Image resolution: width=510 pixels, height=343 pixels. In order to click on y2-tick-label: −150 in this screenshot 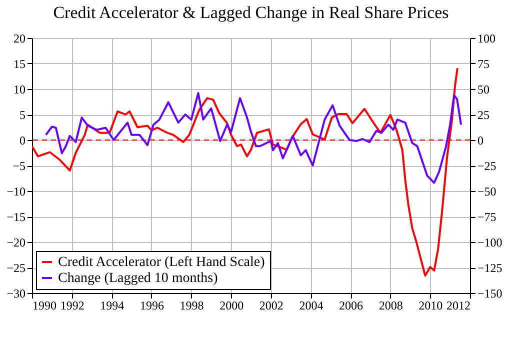, I will do `click(490, 293)`.